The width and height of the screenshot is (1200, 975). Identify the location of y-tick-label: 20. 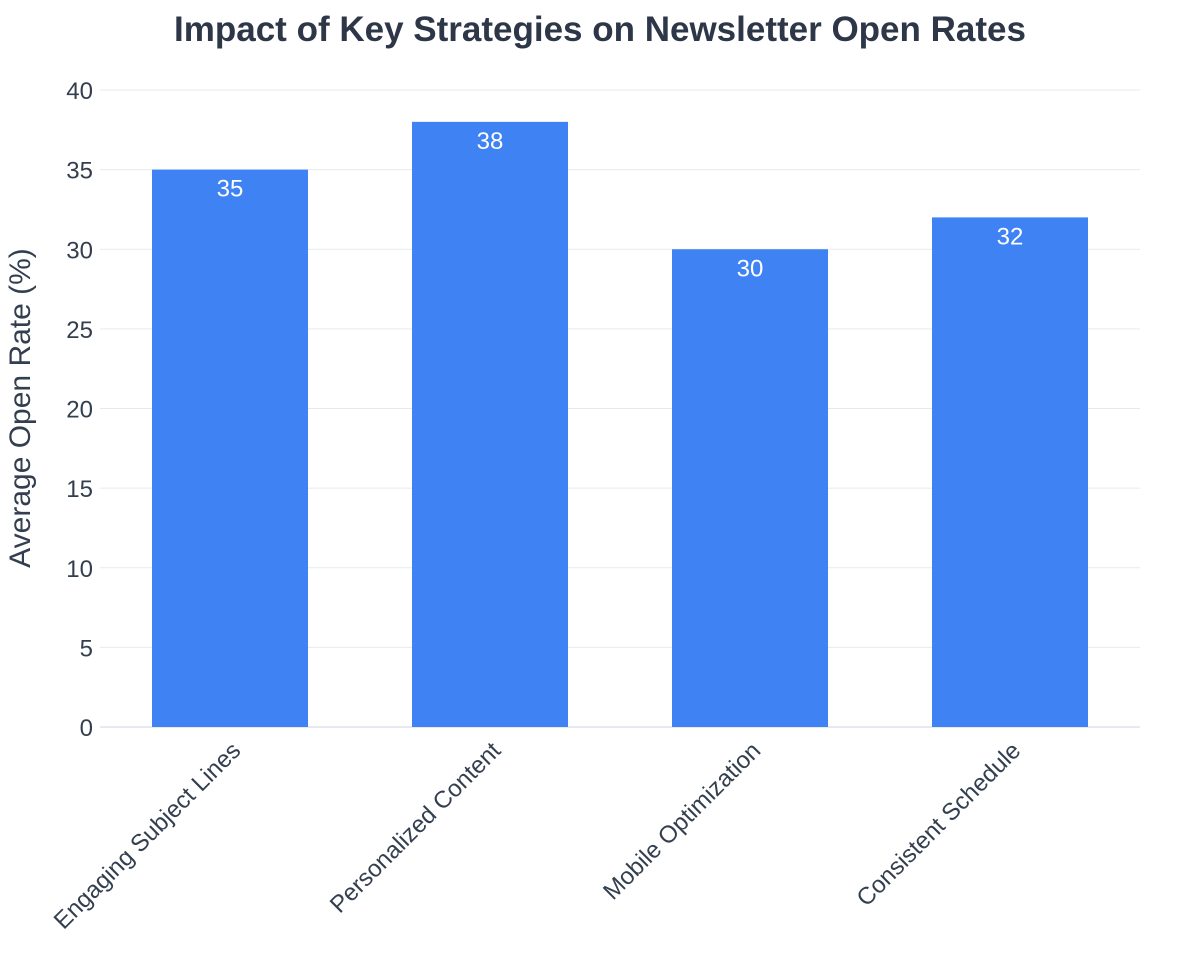
(79, 410).